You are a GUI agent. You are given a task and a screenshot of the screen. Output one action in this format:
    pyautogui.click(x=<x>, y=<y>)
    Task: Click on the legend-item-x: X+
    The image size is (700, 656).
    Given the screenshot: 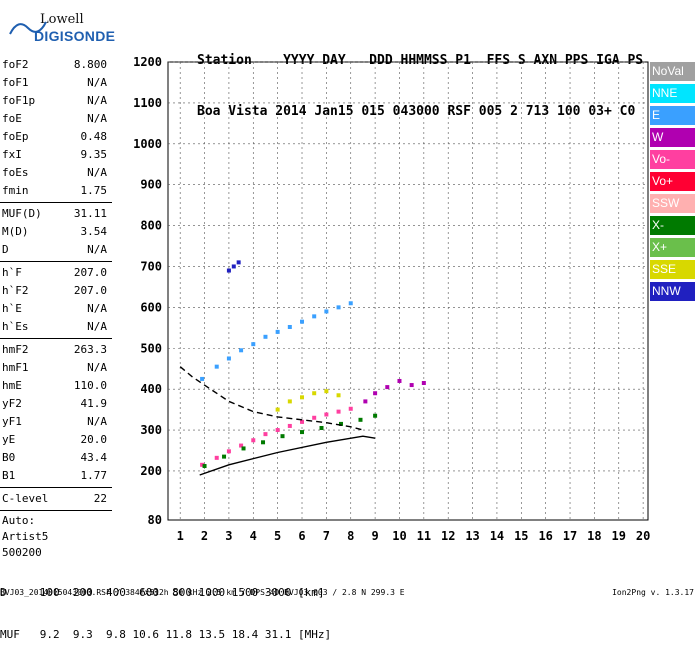 What is the action you would take?
    pyautogui.click(x=672, y=247)
    